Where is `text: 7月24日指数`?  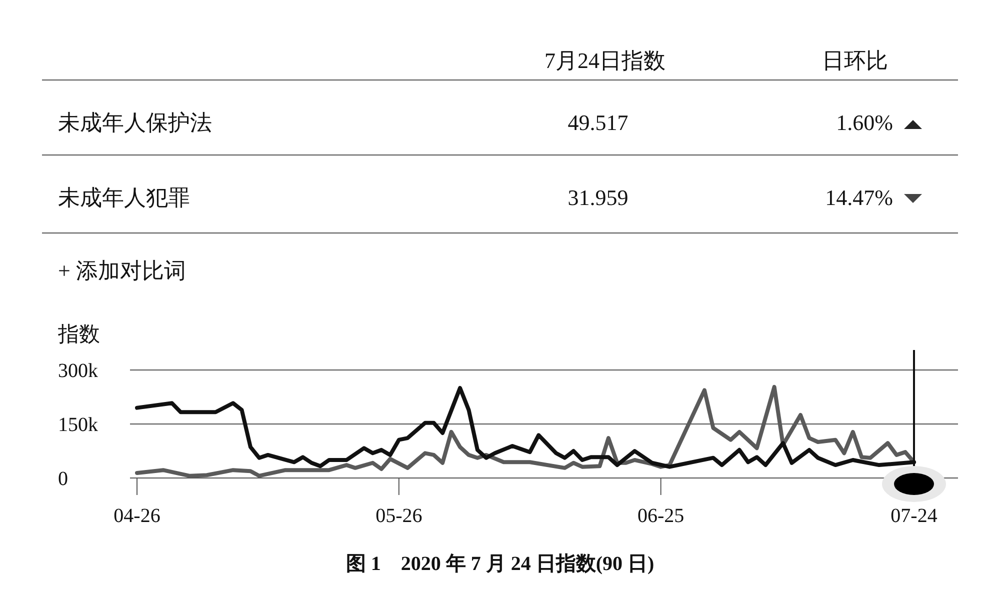
text: 7月24日指数 is located at coordinates (605, 60).